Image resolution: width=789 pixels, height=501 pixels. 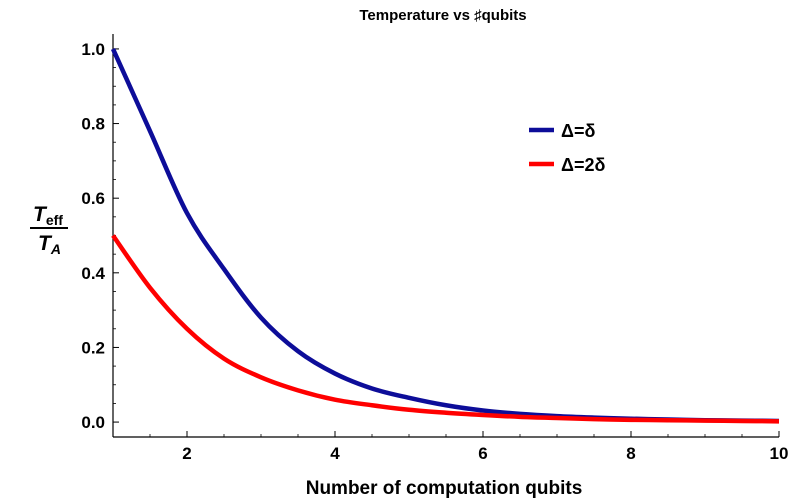 I want to click on y-label-denominator: TA, so click(x=49, y=244).